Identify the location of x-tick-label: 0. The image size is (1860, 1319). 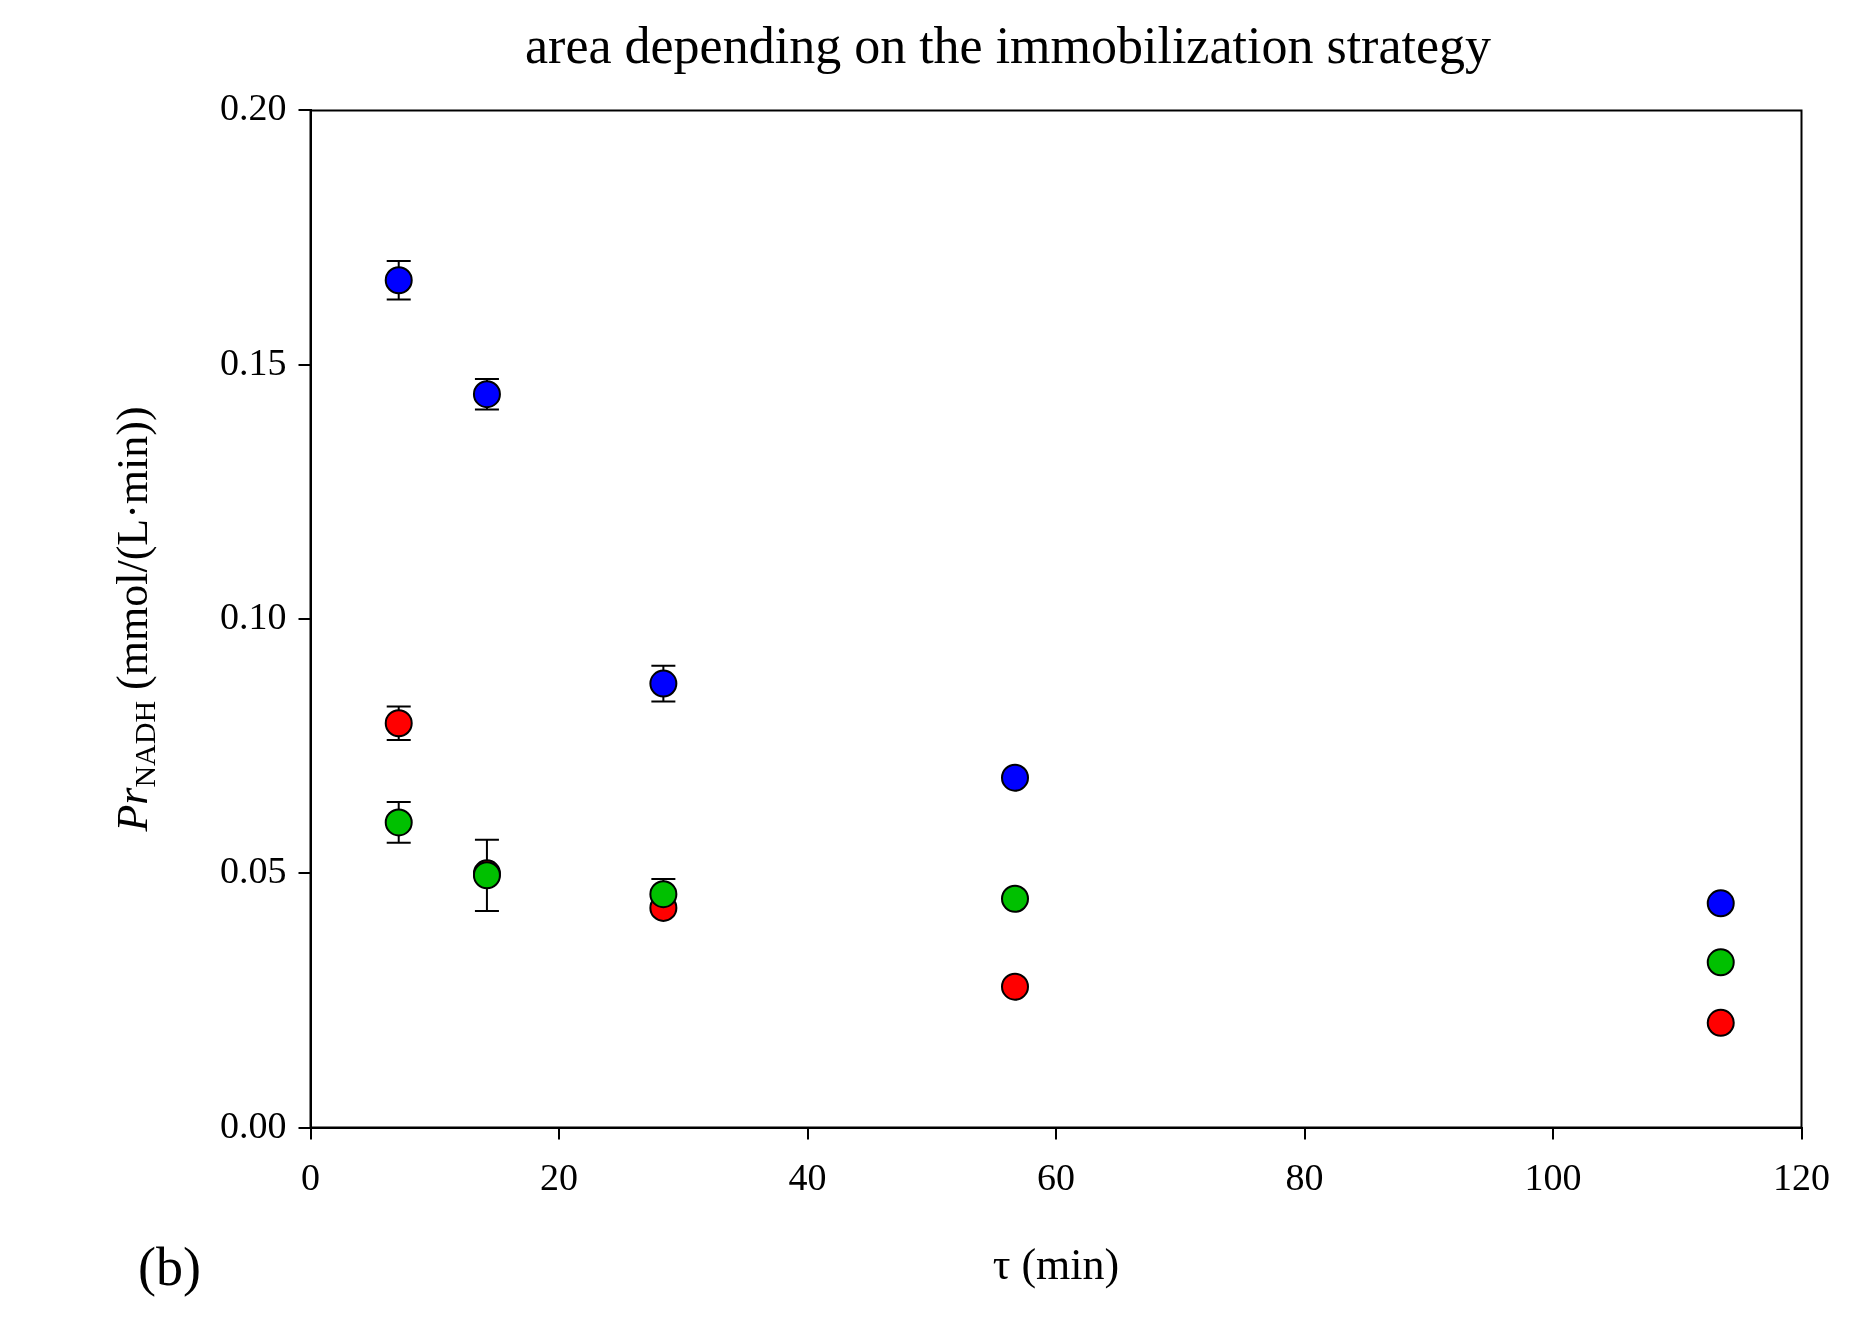
(310, 1177).